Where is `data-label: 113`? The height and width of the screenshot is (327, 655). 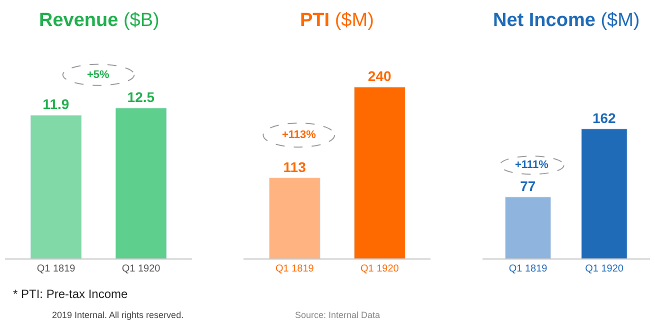
data-label: 113 is located at coordinates (294, 166).